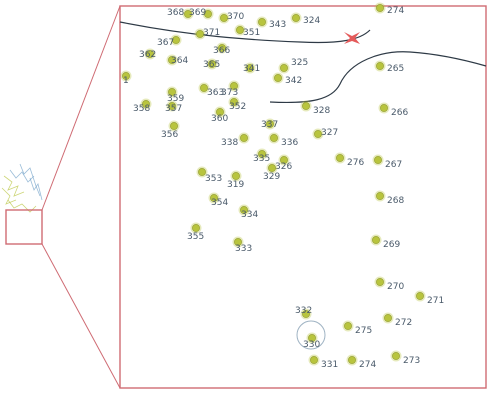  Describe the element at coordinates (235, 140) in the screenshot. I see `point-338: 338` at that location.